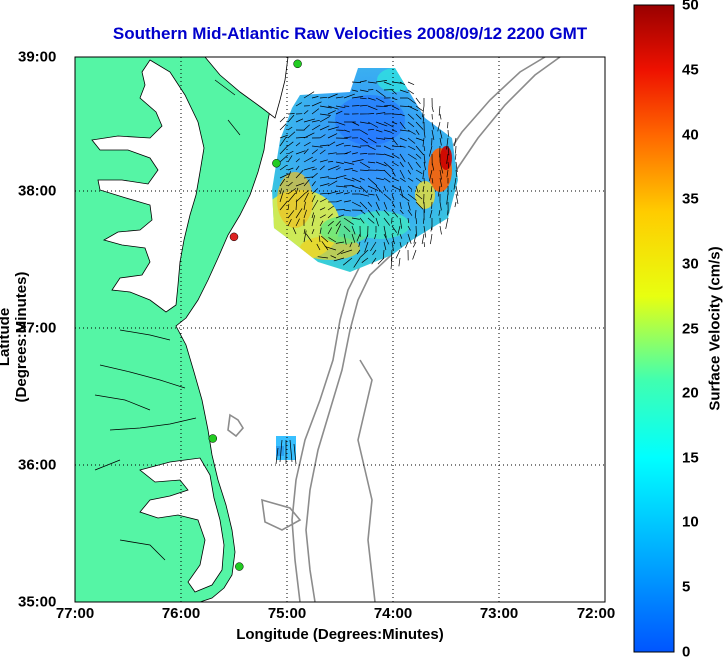 The width and height of the screenshot is (724, 661). I want to click on y-axis-label: Latitude (Degrees:Minutes), so click(15, 337).